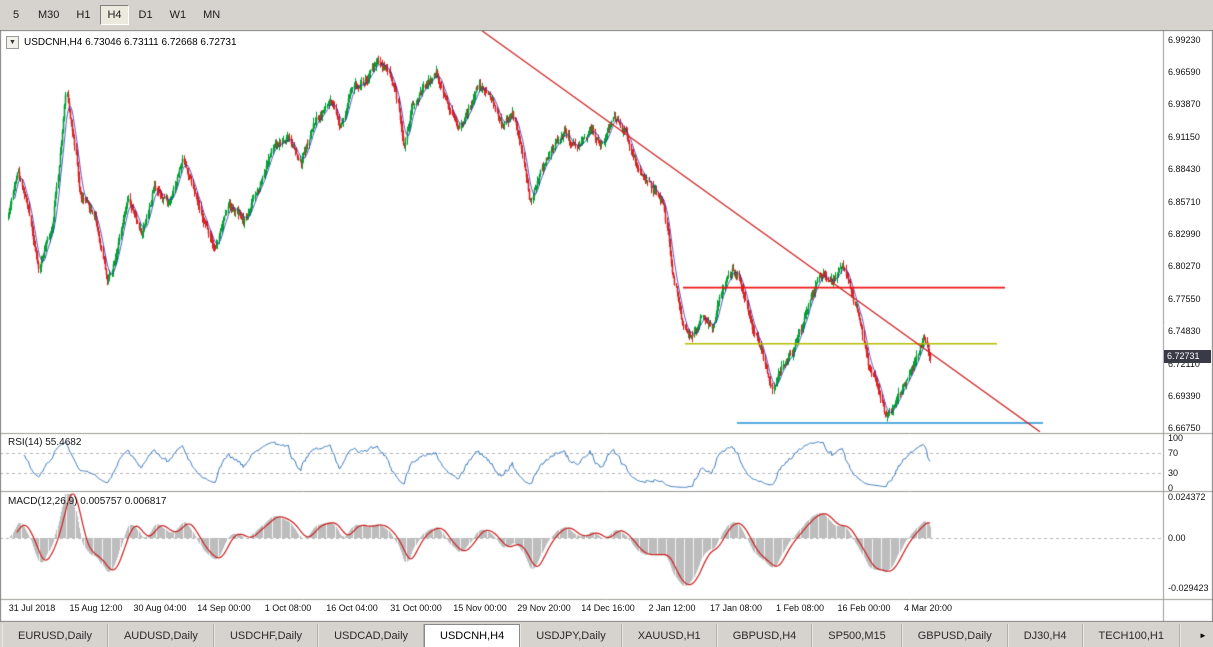  Describe the element at coordinates (1186, 635) in the screenshot. I see `tab-ukc: UKC` at that location.